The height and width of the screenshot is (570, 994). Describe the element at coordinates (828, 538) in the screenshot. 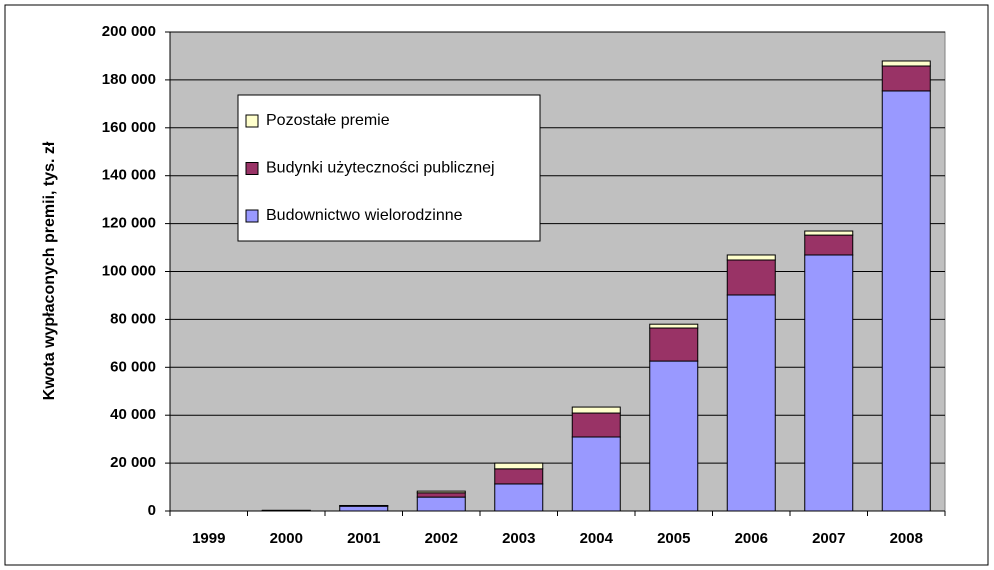

I see `x-tick-label: 2007` at that location.